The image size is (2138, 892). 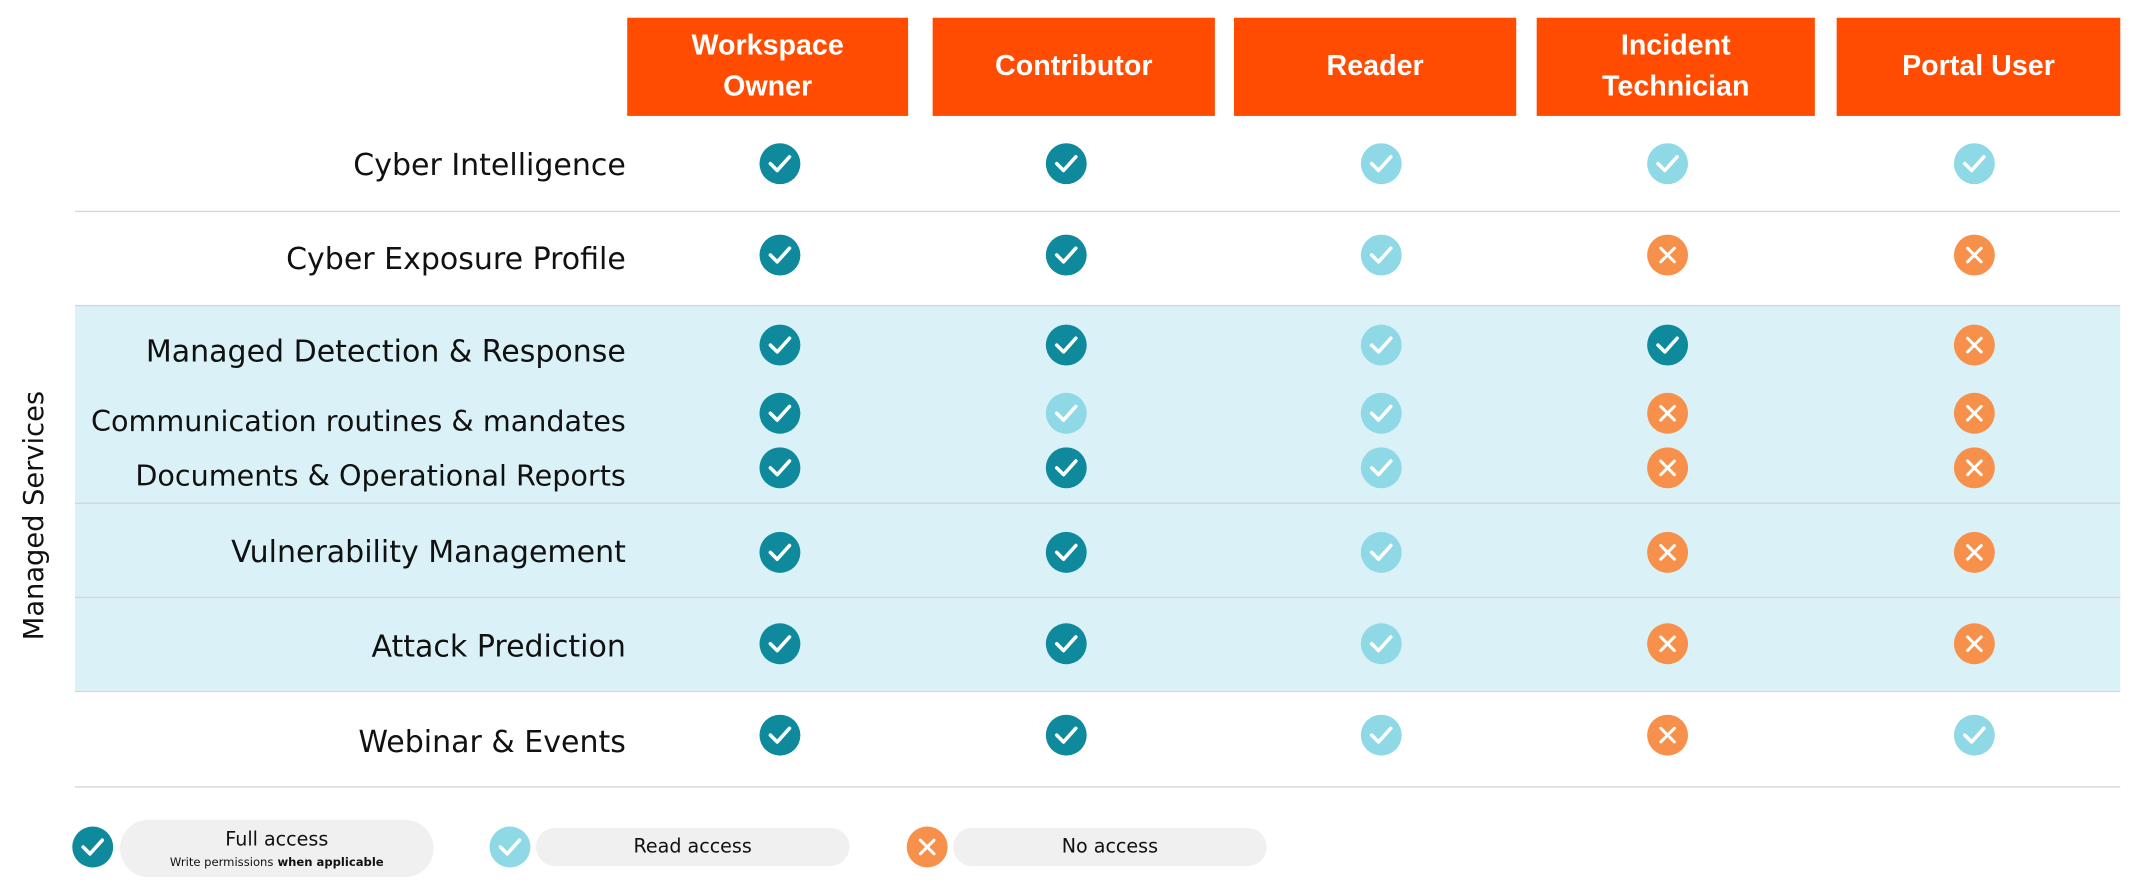 I want to click on column-header-text: Portal User, so click(x=1978, y=66).